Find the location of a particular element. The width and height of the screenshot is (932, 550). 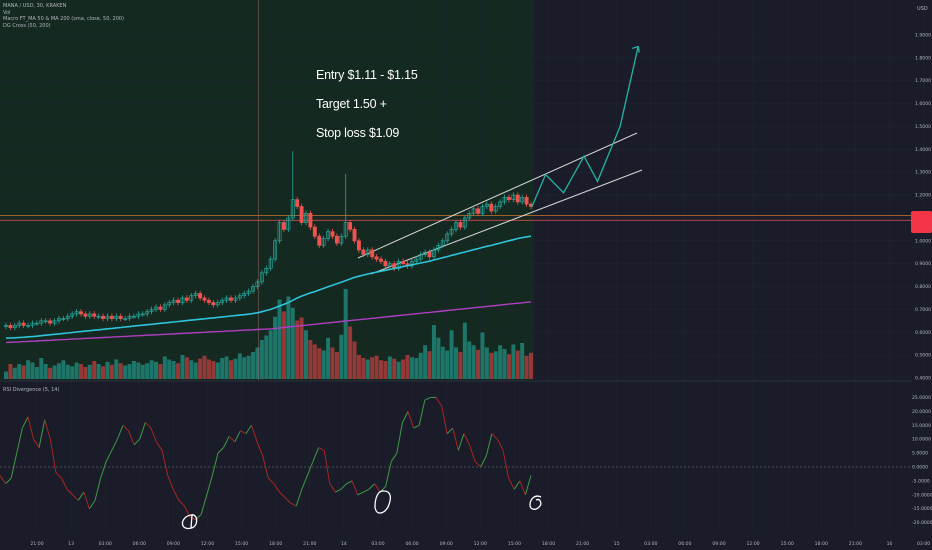

price-tick-label-6: 1.3000 is located at coordinates (923, 173).